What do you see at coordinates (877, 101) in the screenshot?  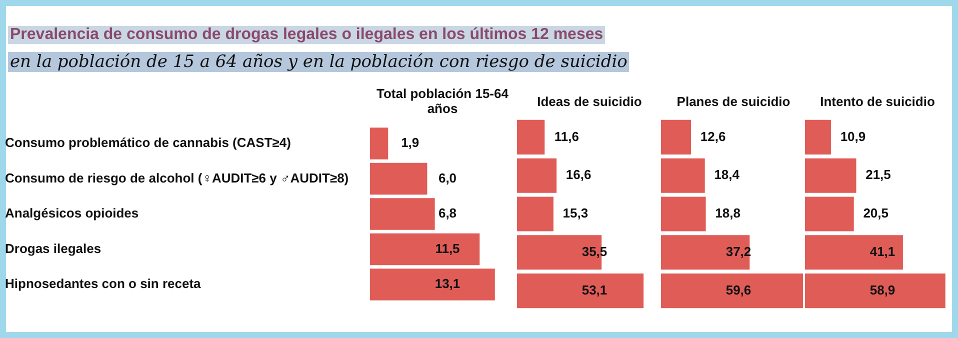 I see `x-axis-title: Intento de suicidio` at bounding box center [877, 101].